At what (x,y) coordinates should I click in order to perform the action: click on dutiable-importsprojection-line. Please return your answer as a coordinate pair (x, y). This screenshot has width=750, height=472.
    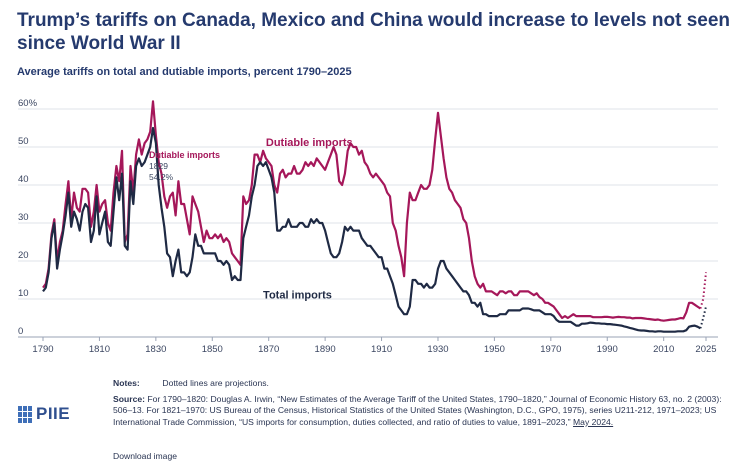
    Looking at the image, I should click on (703, 290).